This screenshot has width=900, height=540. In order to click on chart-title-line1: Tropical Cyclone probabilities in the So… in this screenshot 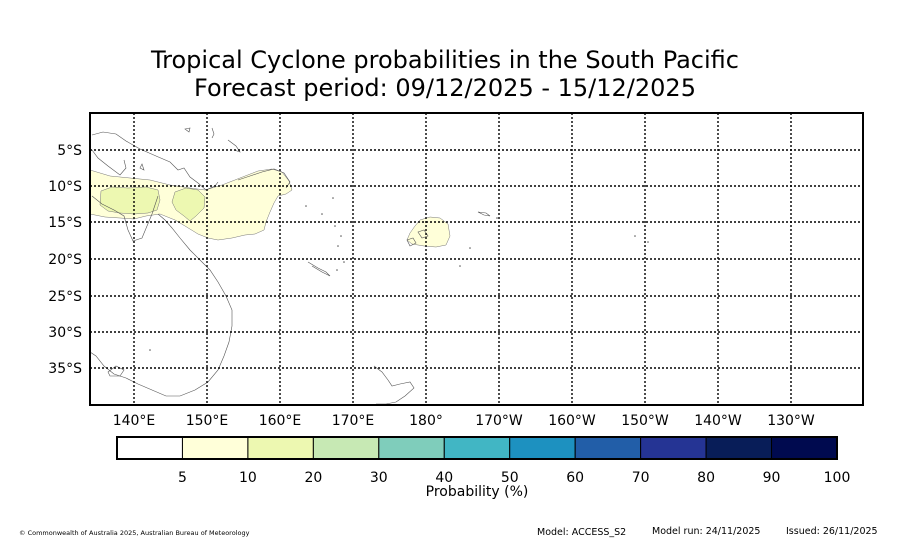, I will do `click(445, 60)`.